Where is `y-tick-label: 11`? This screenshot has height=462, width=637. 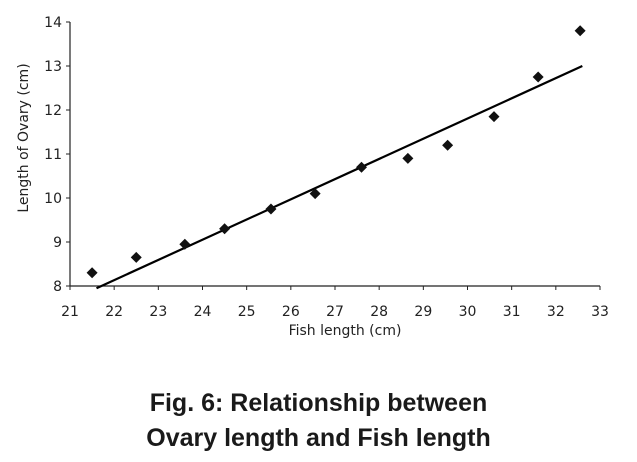 y-tick-label: 11 is located at coordinates (53, 155).